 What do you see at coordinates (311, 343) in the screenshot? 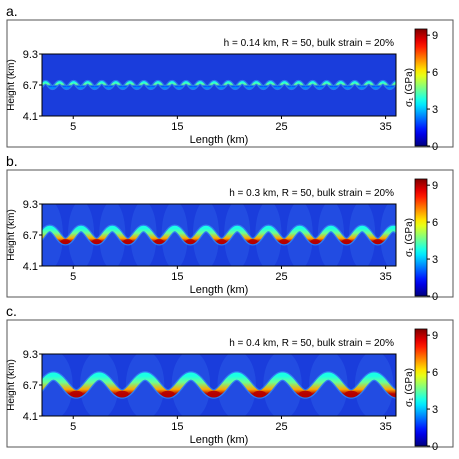
I see `chart-title: h = 0.4 km, R = 50, bulk strain = 20%` at bounding box center [311, 343].